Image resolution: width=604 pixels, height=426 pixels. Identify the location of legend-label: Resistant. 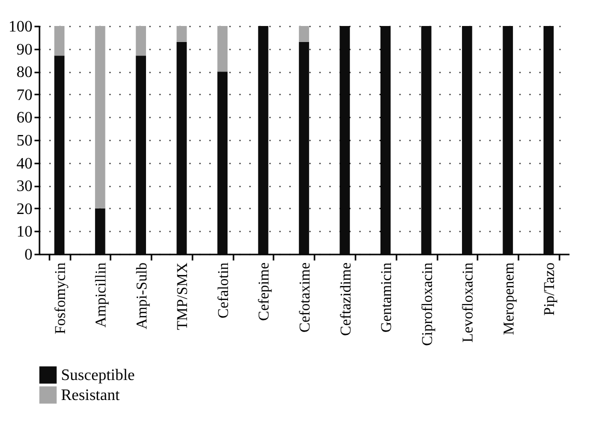
(90, 395).